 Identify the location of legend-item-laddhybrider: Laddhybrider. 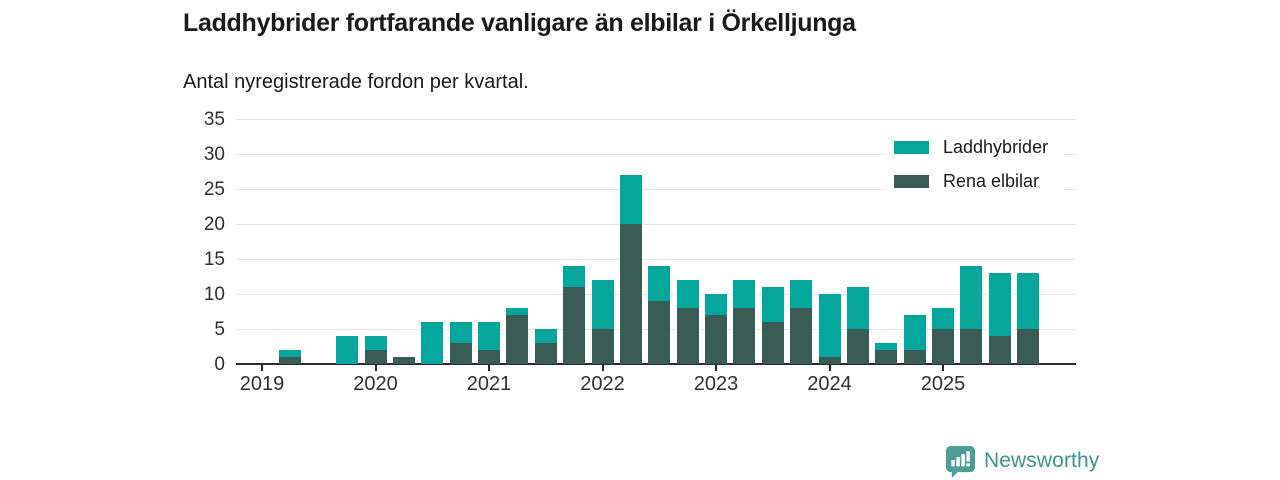
(979, 147).